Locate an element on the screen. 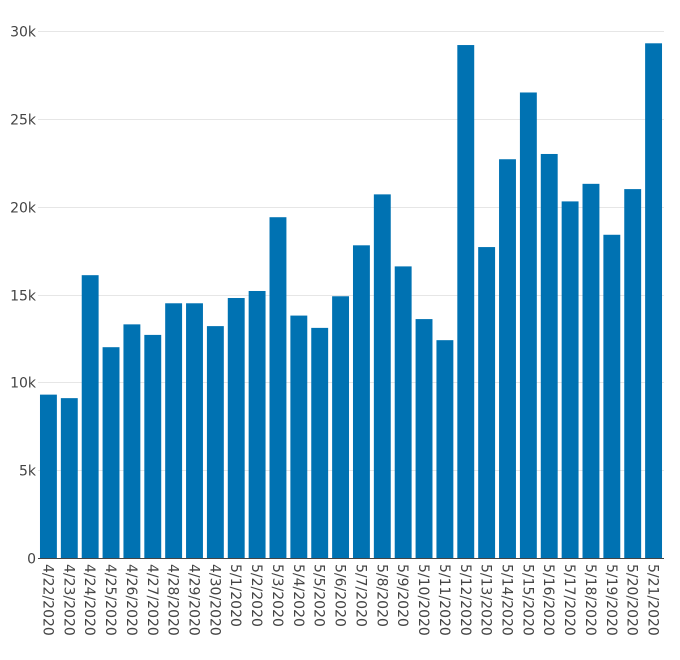 The width and height of the screenshot is (680, 660). x-tick-label: 5/11/2020 is located at coordinates (444, 600).